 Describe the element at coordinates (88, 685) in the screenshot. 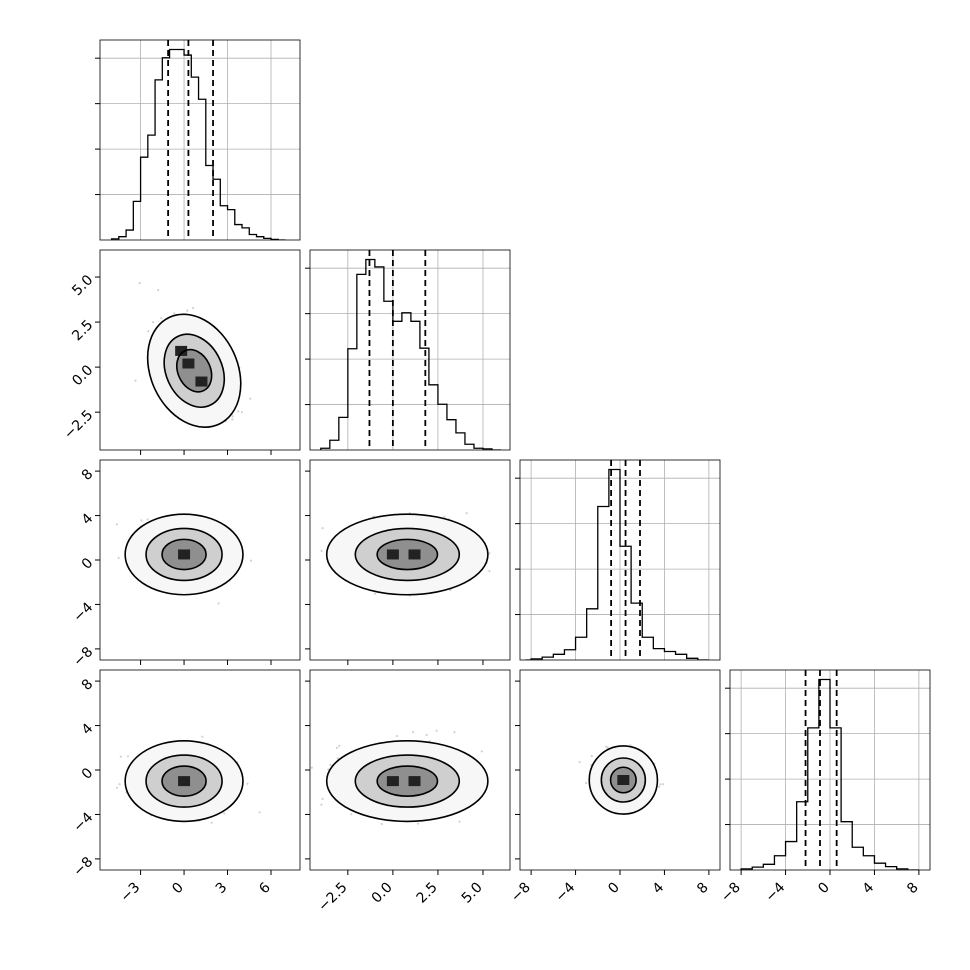

I see `y-tick-label-3-4: 8` at that location.